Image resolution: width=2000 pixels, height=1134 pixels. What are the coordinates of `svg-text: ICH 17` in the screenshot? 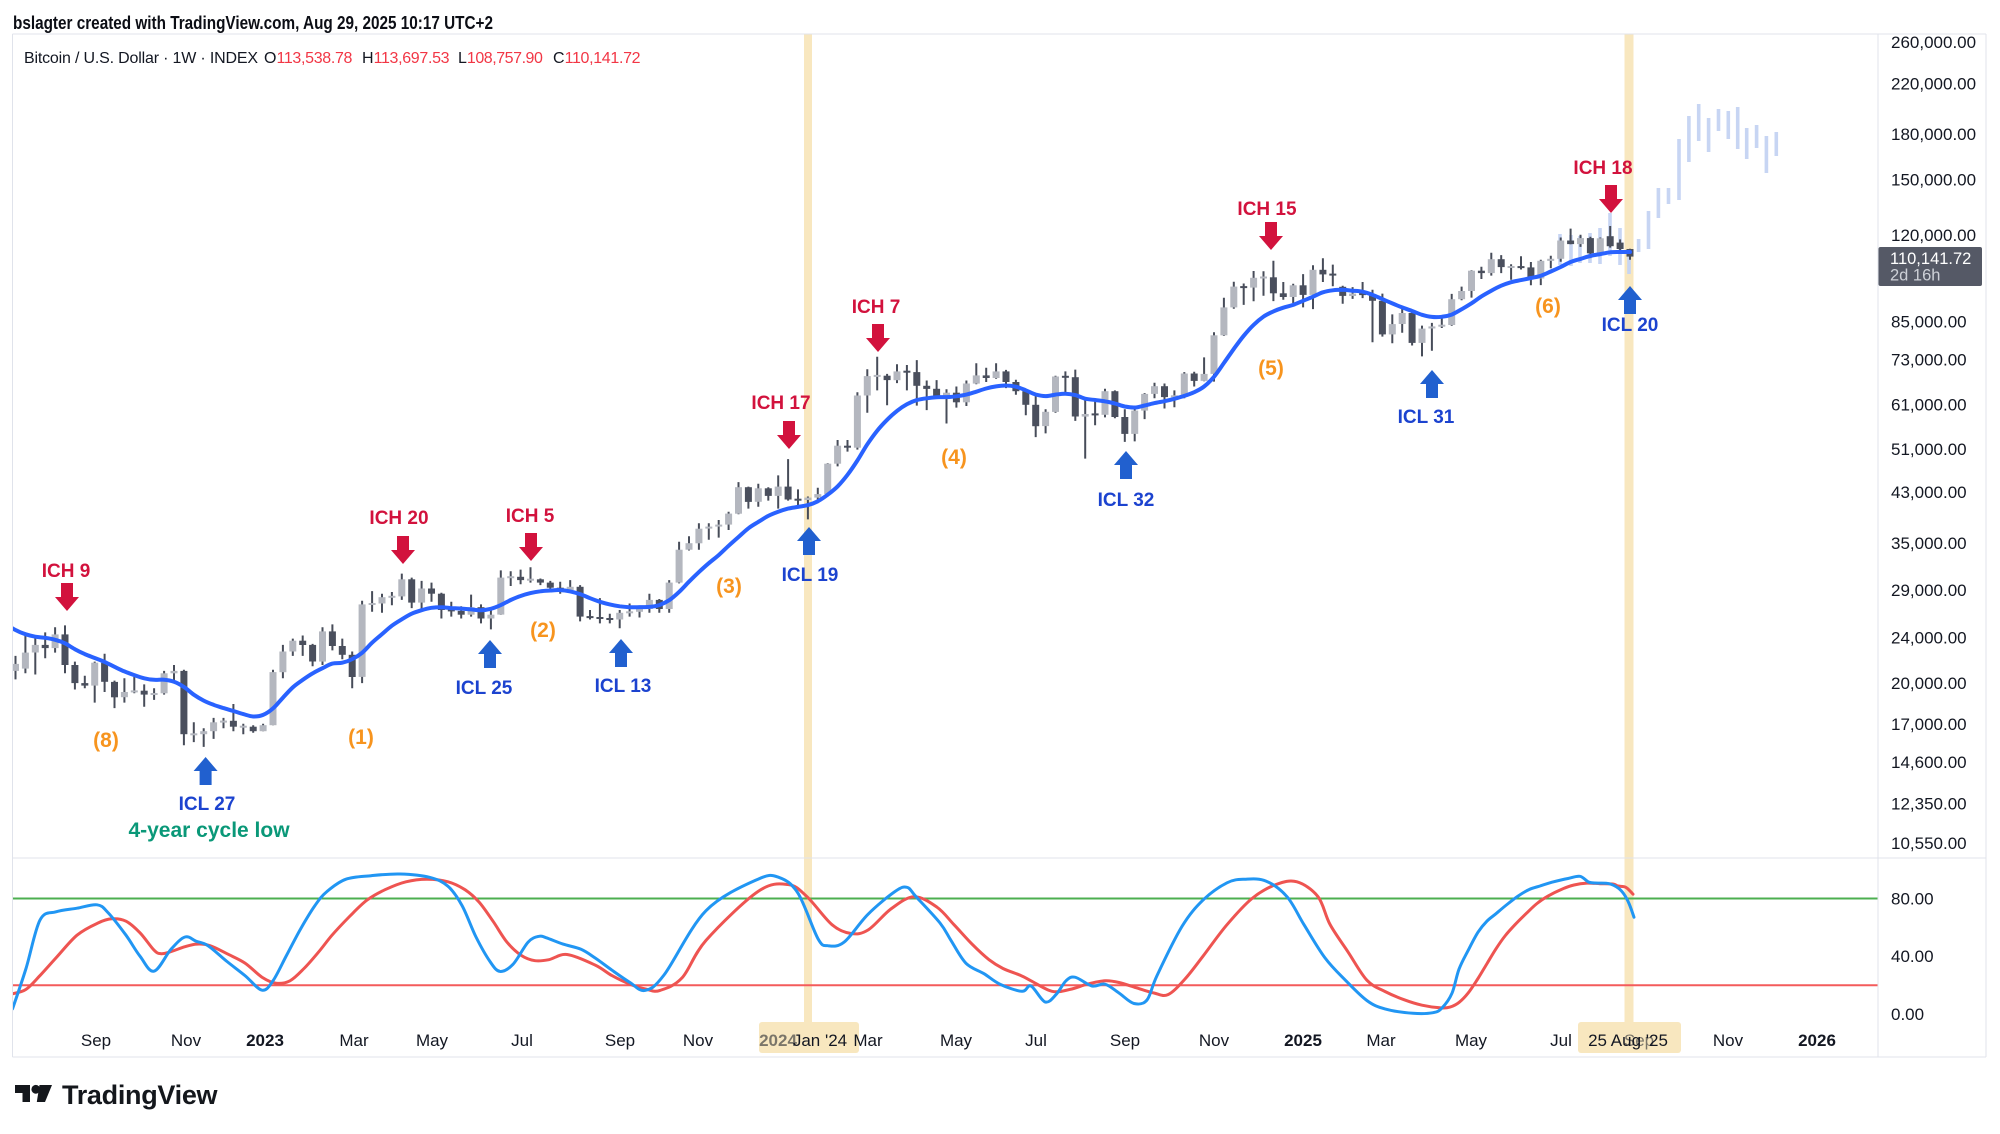 It's located at (780, 403).